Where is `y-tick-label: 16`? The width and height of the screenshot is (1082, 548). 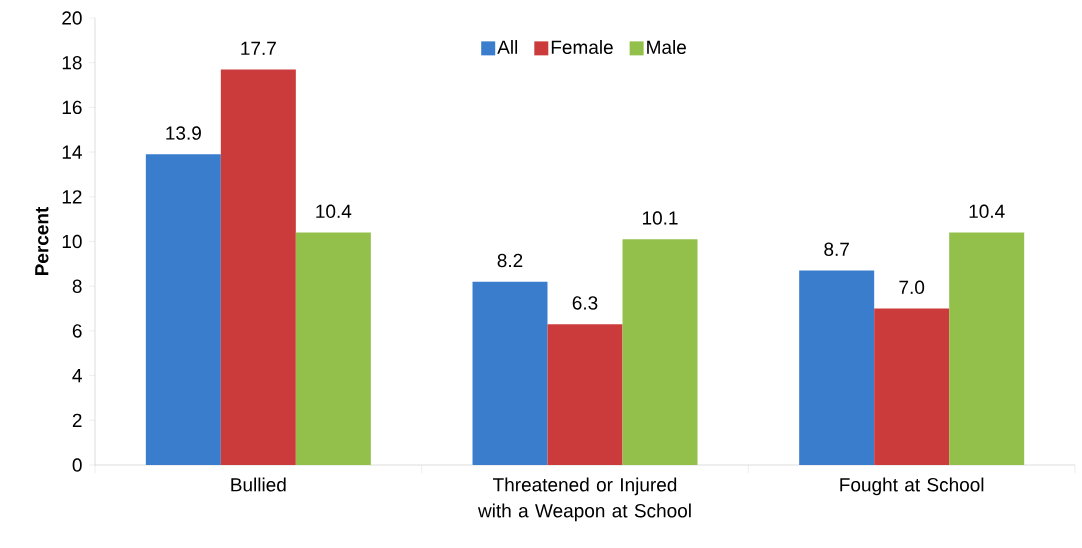
y-tick-label: 16 is located at coordinates (72, 107).